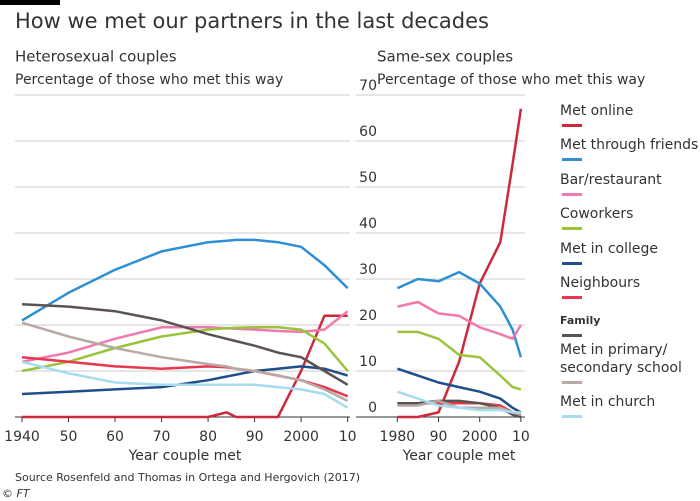 Image resolution: width=700 pixels, height=501 pixels. What do you see at coordinates (368, 316) in the screenshot?
I see `y-tick-label: 20` at bounding box center [368, 316].